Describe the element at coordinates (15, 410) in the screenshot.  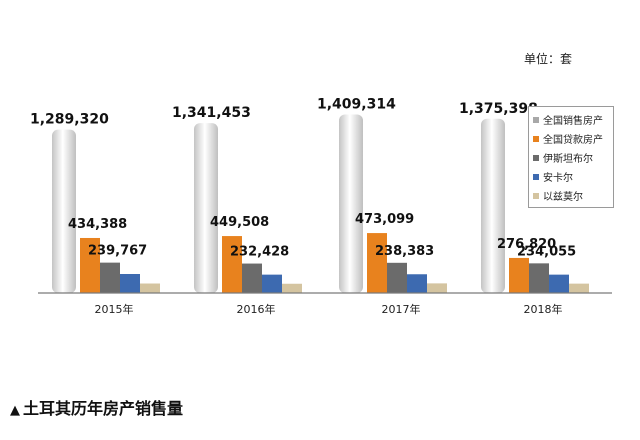
I see `triangle-marker-icon: ▲` at that location.